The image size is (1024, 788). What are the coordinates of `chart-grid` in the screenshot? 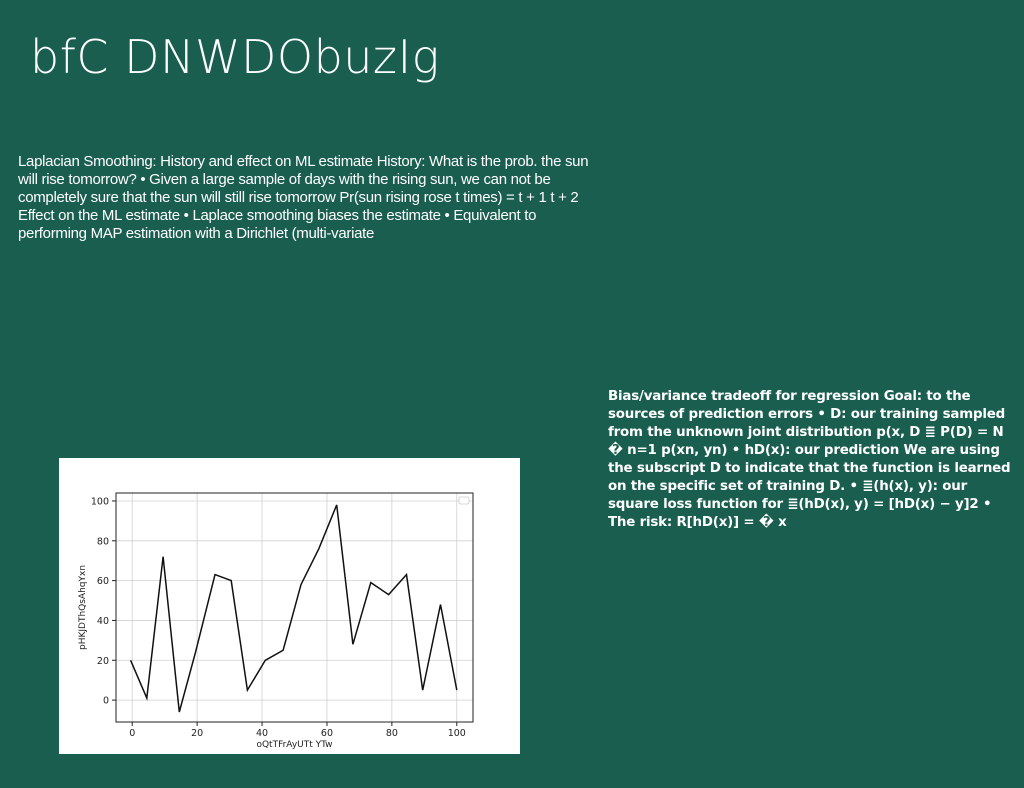 It's located at (294, 607).